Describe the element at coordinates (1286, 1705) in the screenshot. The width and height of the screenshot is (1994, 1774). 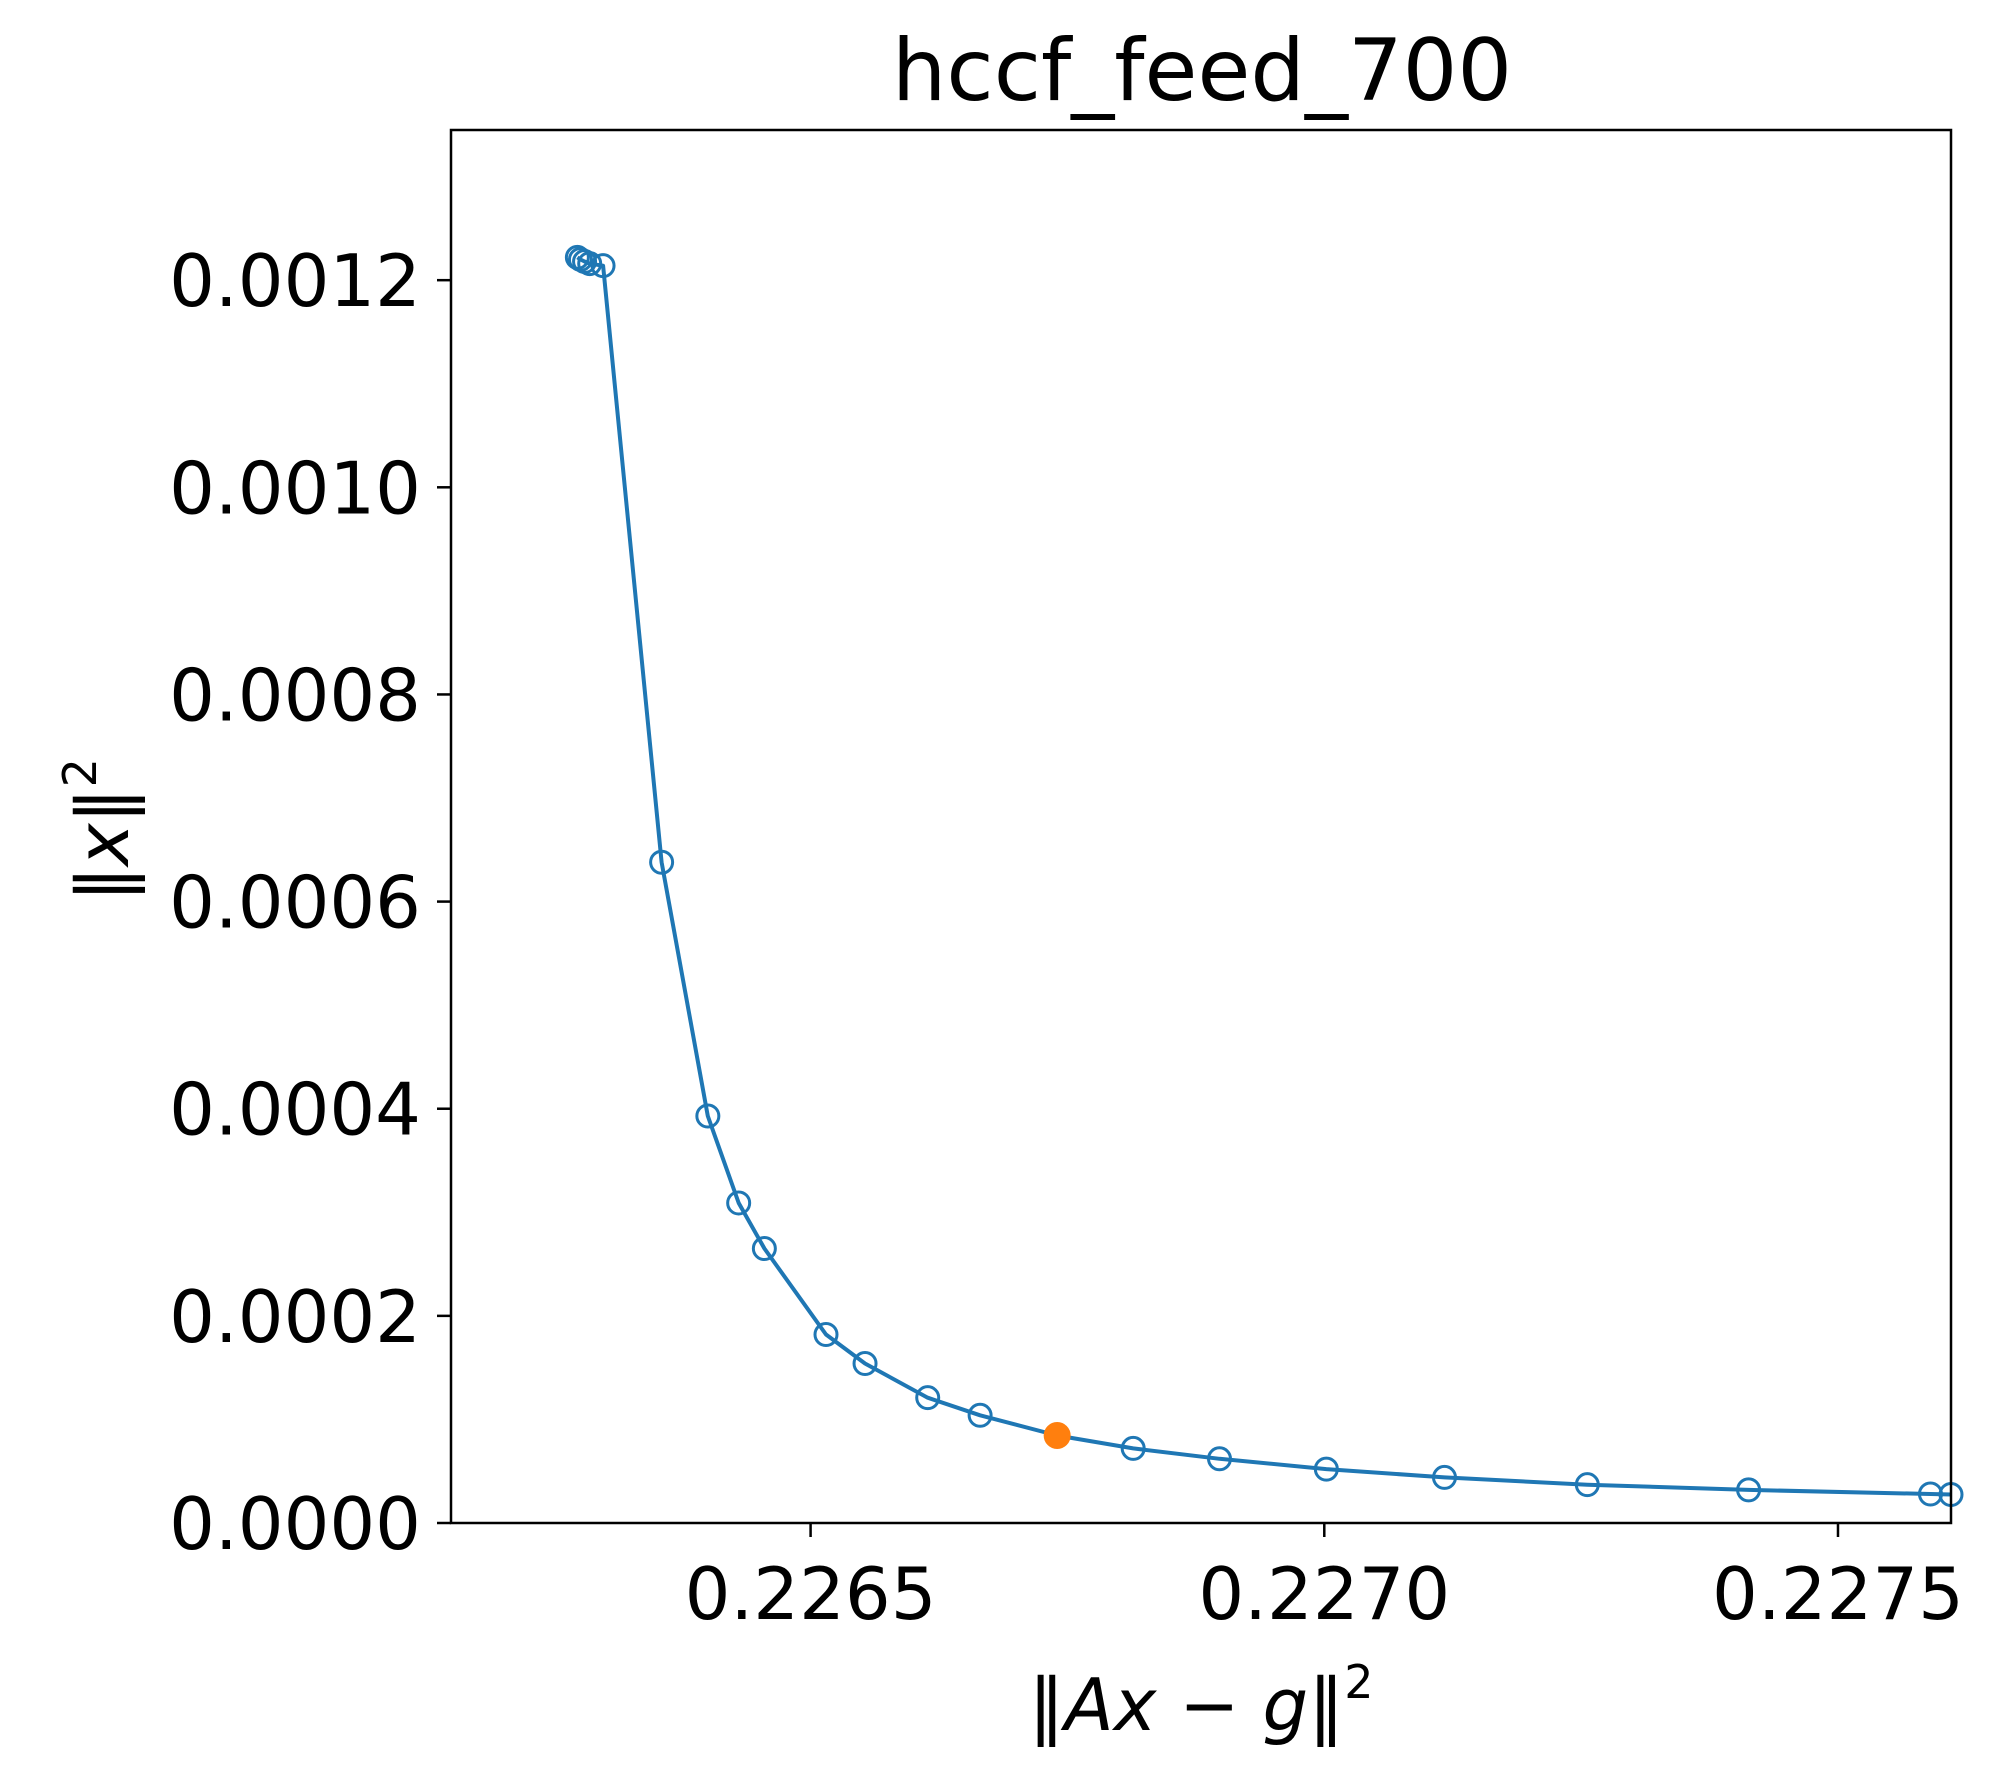
I see `x-label-g: g` at that location.